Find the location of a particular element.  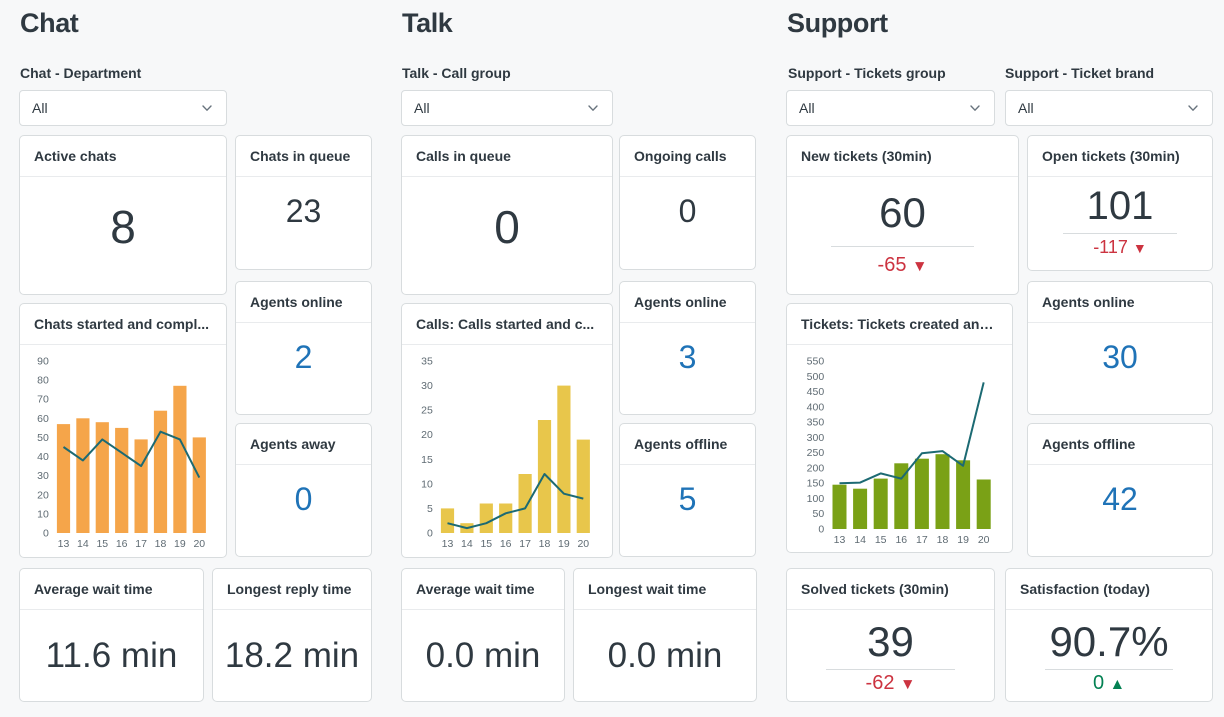

support-tickets-group-label: Support - Tickets group is located at coordinates (867, 73).